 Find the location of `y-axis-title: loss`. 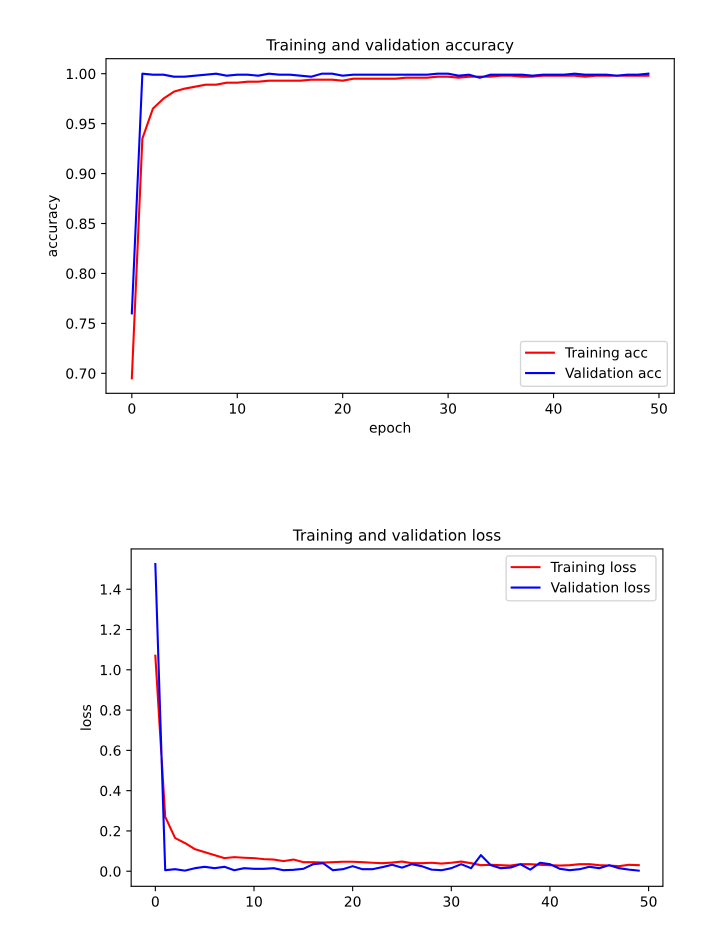

y-axis-title: loss is located at coordinates (86, 717).